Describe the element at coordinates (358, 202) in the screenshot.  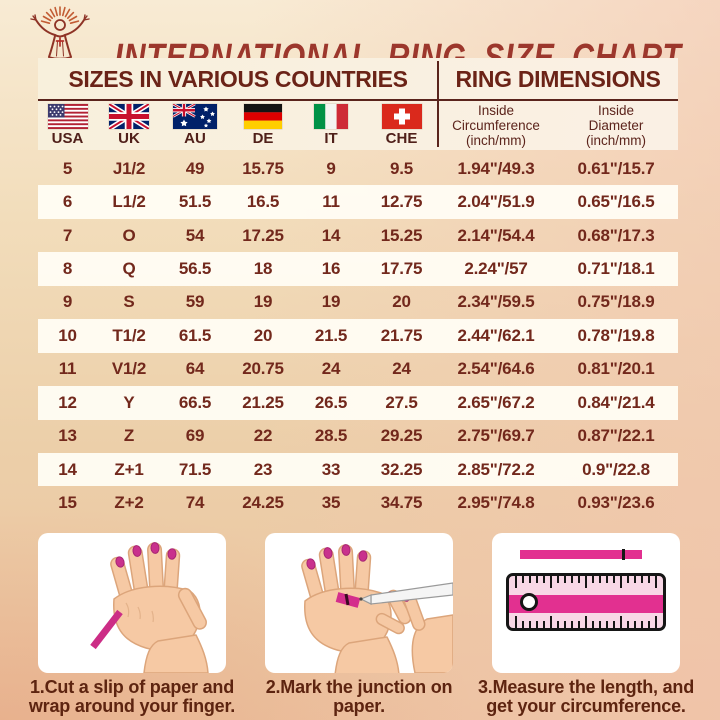
I see `size-row: 6 L1/2 51.5 16.5 11 12.75 2.04"/51.9 0.65"/16.5` at that location.